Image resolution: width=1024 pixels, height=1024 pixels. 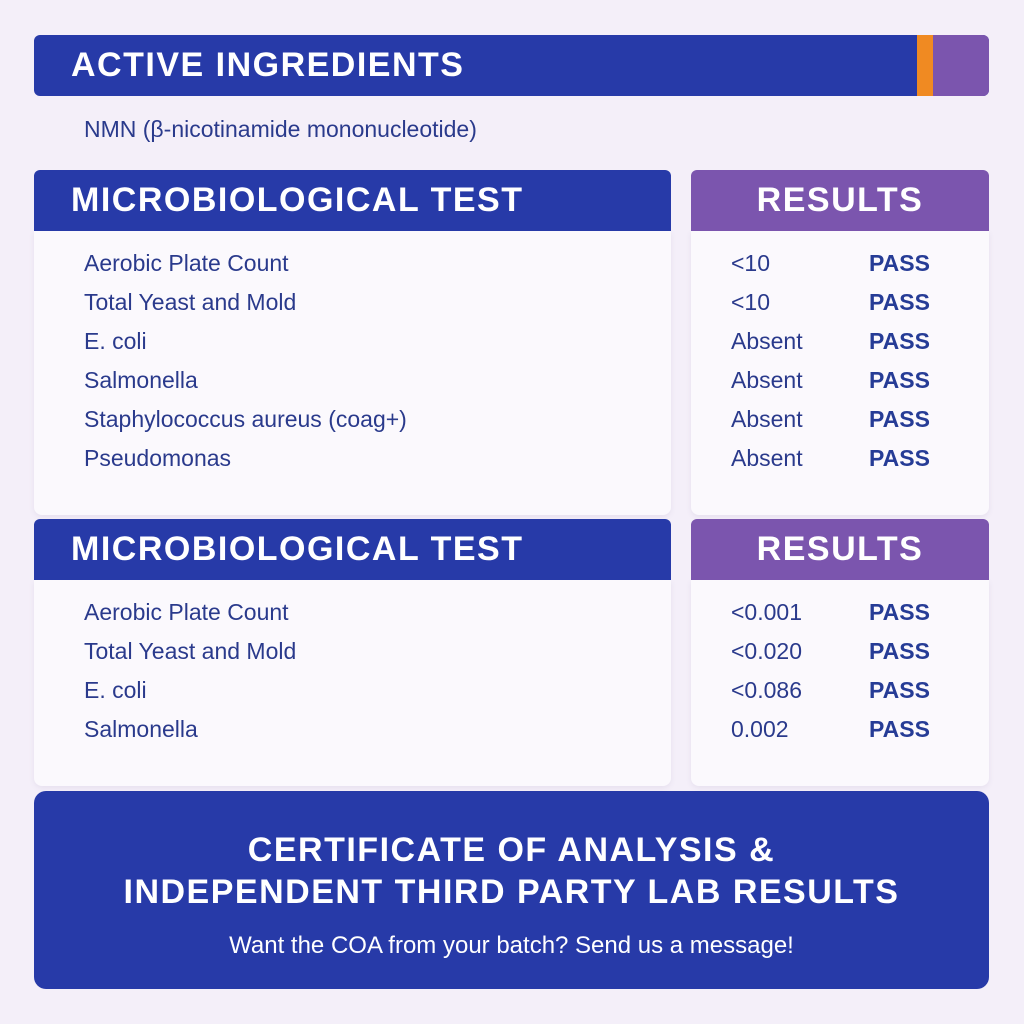 I want to click on test-result: <0.020, so click(x=766, y=651).